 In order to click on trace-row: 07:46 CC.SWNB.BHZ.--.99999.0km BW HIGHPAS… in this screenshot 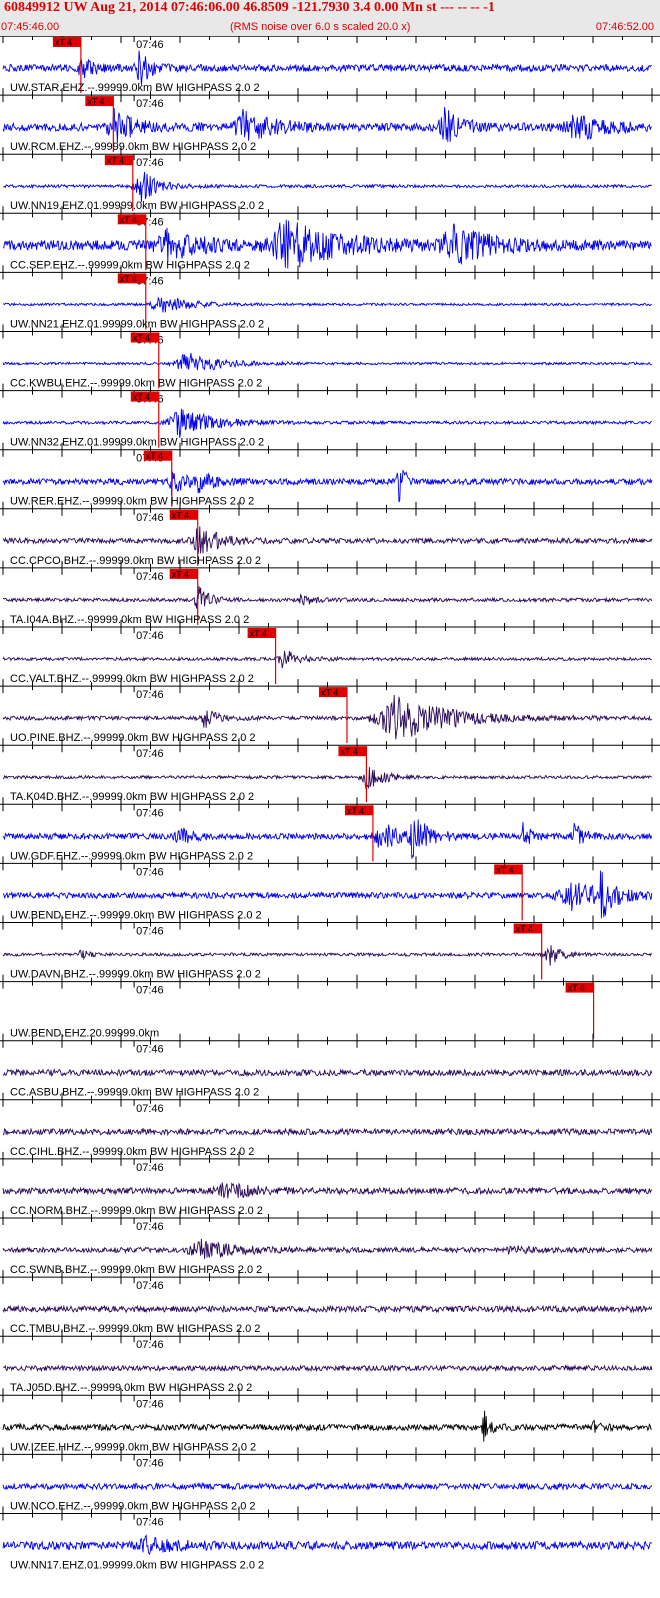, I will do `click(330, 1243)`.